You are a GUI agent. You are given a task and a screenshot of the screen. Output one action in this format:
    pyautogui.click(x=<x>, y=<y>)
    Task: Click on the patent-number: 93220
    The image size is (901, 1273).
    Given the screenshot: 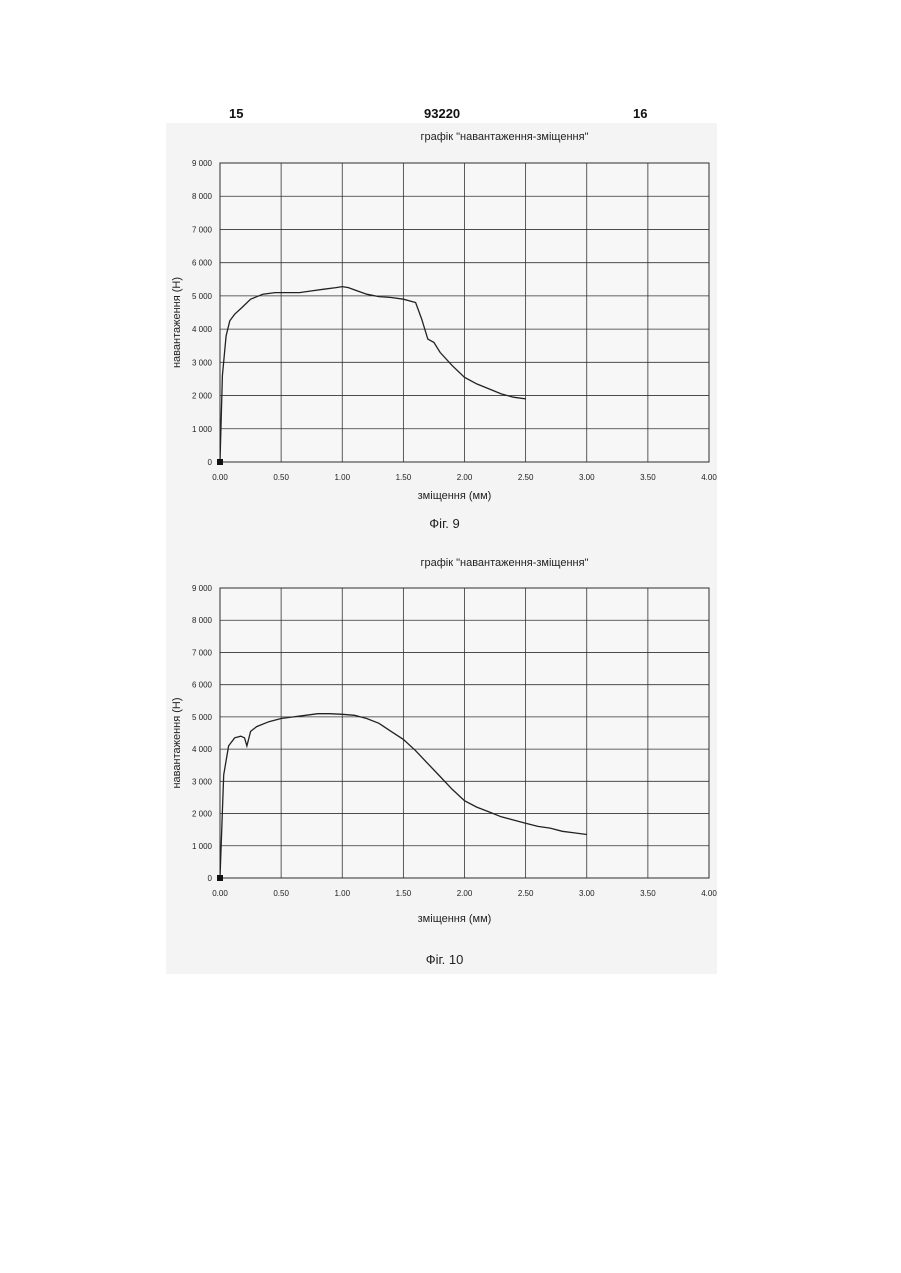 What is the action you would take?
    pyautogui.click(x=442, y=113)
    